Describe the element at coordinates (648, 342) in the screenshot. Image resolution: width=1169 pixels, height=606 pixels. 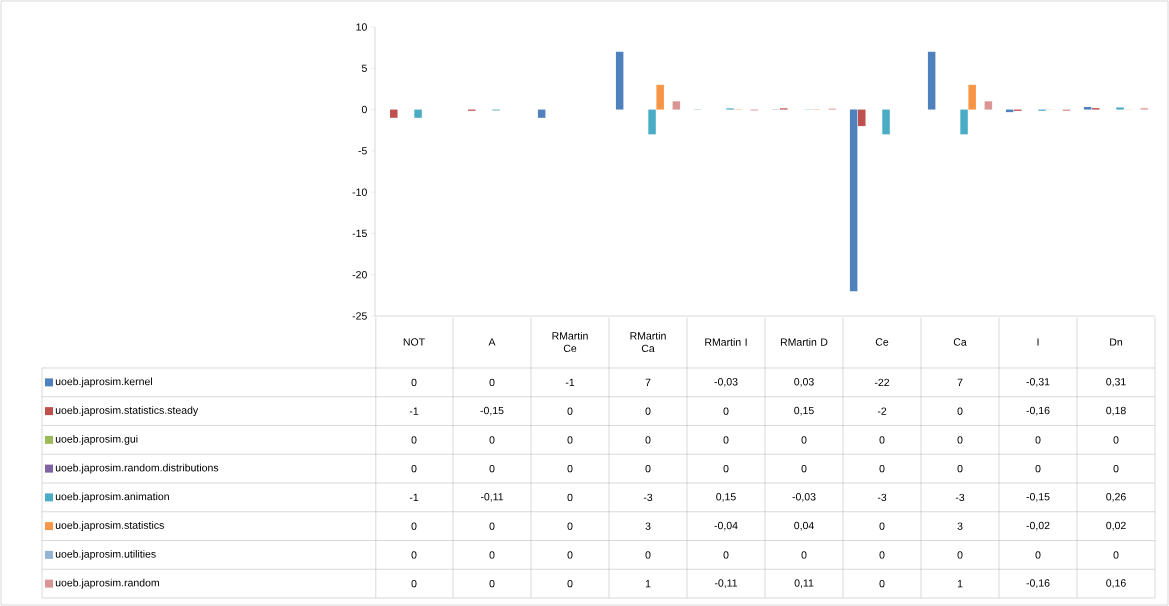
I see `x-tick-label: RMartin Ca` at that location.